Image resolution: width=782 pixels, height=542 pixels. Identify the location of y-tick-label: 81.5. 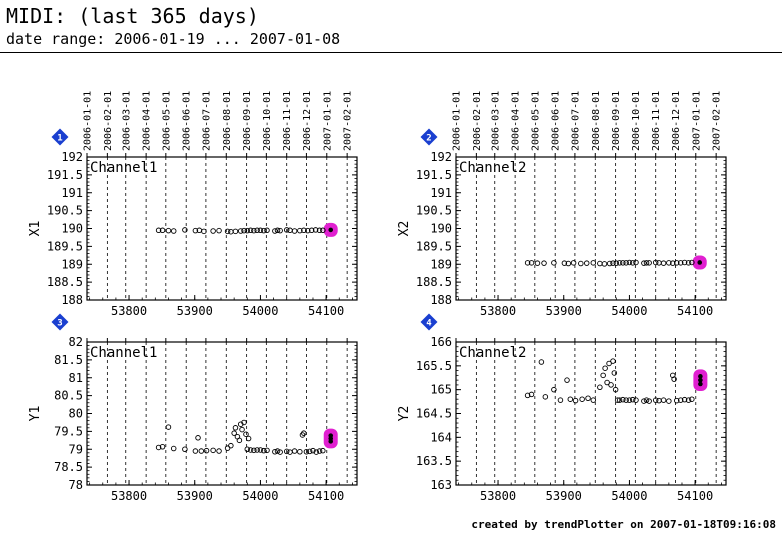
(68, 360).